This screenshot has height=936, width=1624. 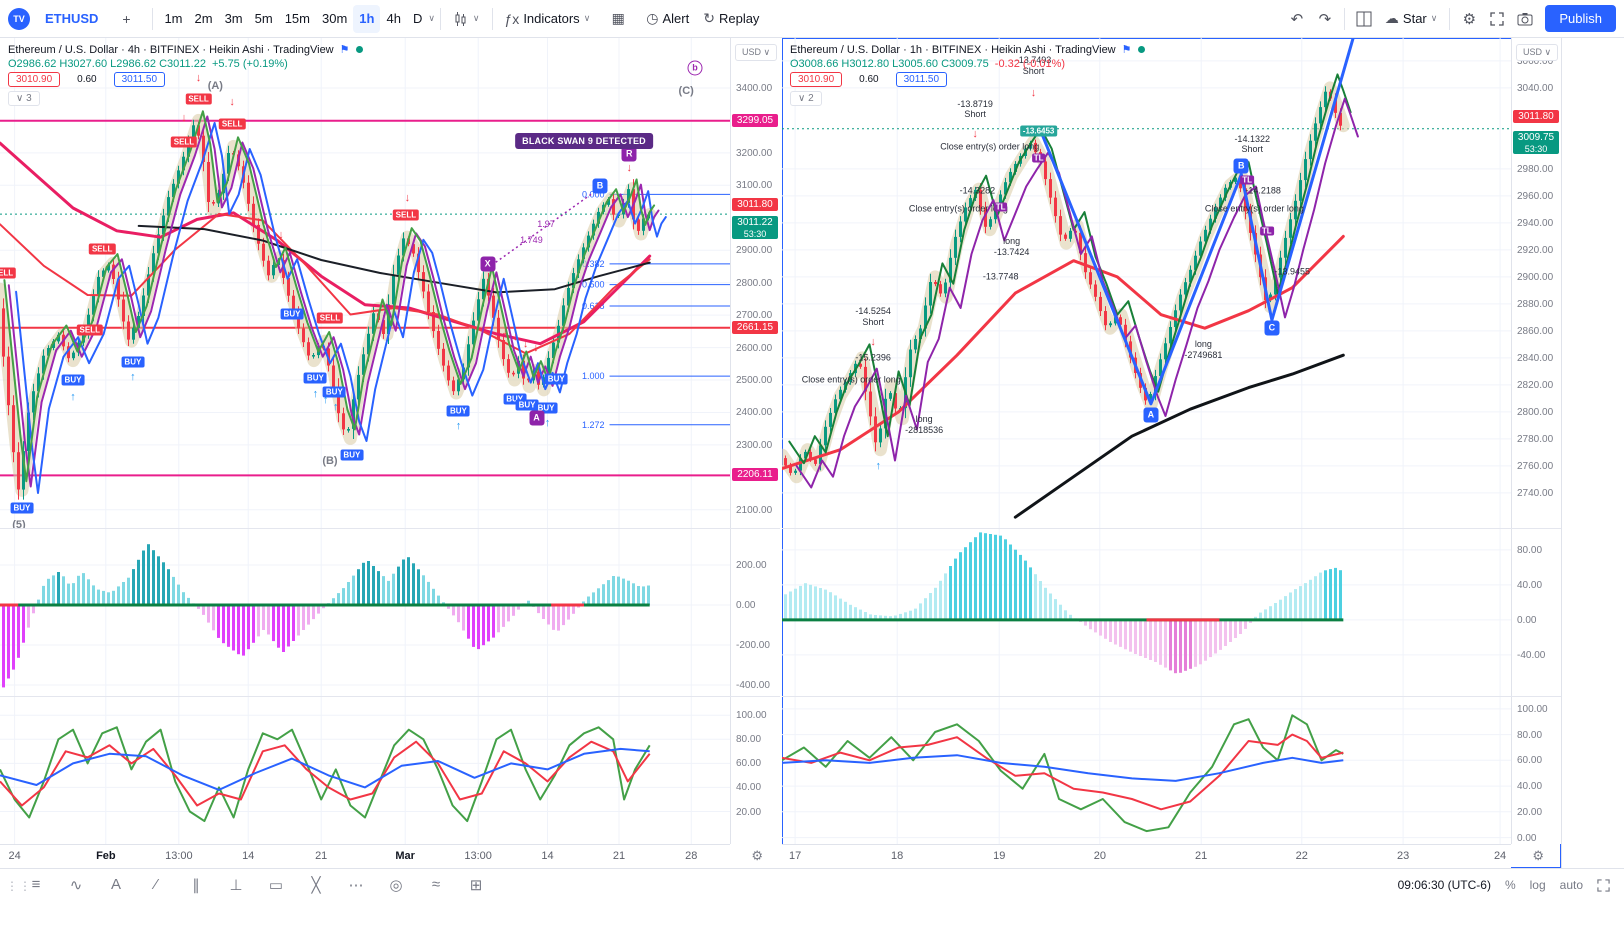 What do you see at coordinates (1411, 18) in the screenshot?
I see `save-layout-button: ☁ Star ∨` at bounding box center [1411, 18].